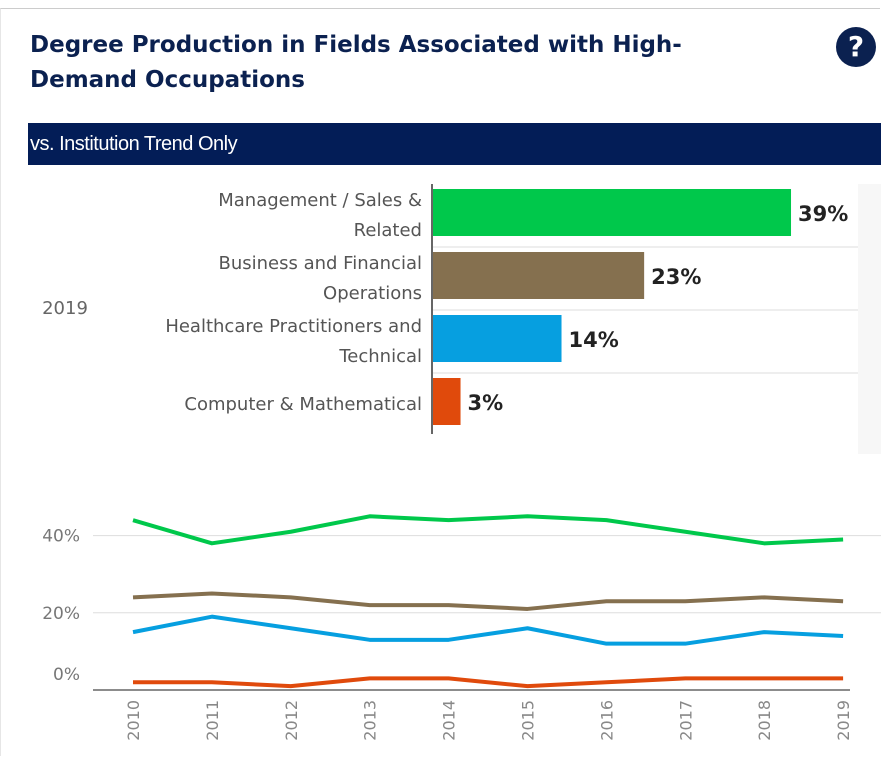 The height and width of the screenshot is (757, 881). What do you see at coordinates (291, 720) in the screenshot?
I see `x-tick-label: 2012` at bounding box center [291, 720].